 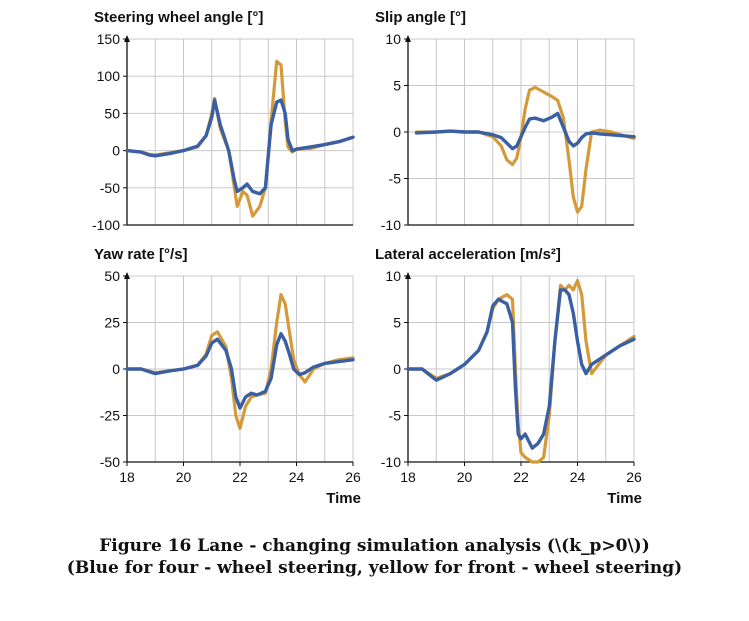 I want to click on y-tick-label: -25, so click(x=110, y=416).